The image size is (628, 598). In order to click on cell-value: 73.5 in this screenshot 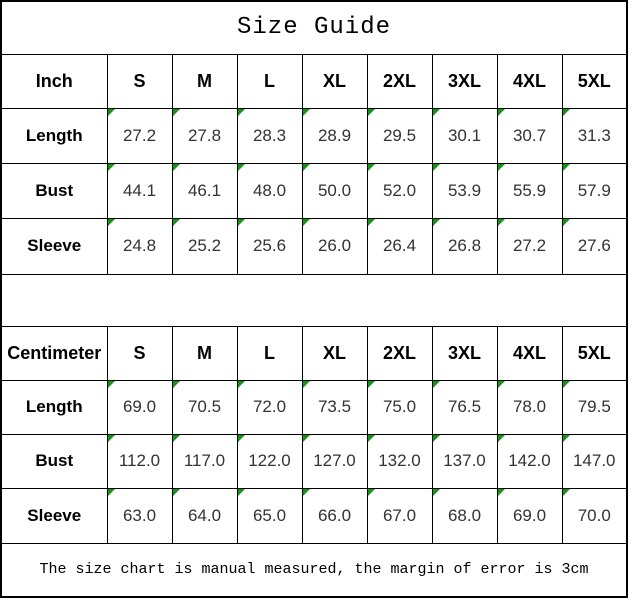, I will do `click(334, 406)`.